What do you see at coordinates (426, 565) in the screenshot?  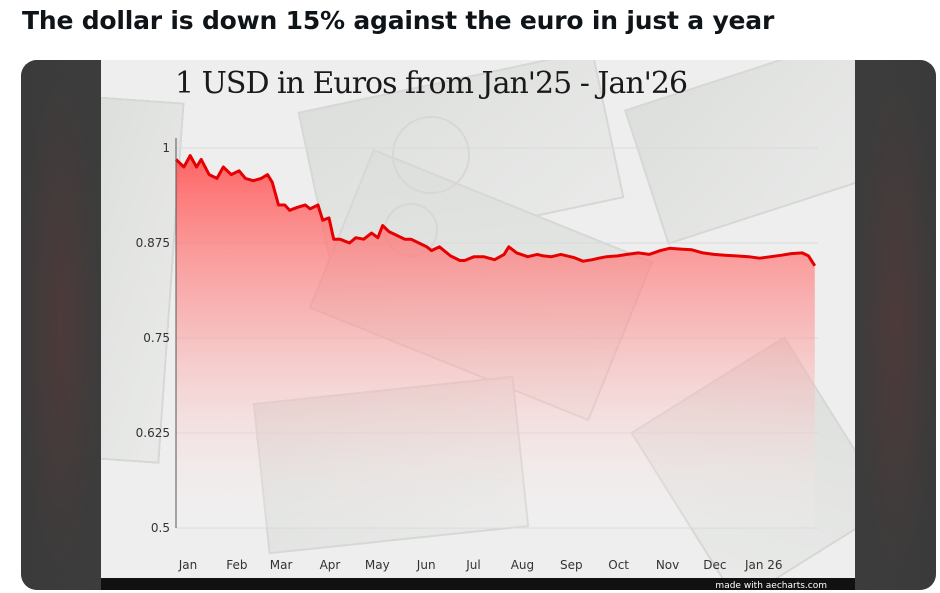 I see `x-tick-label: Jun` at bounding box center [426, 565].